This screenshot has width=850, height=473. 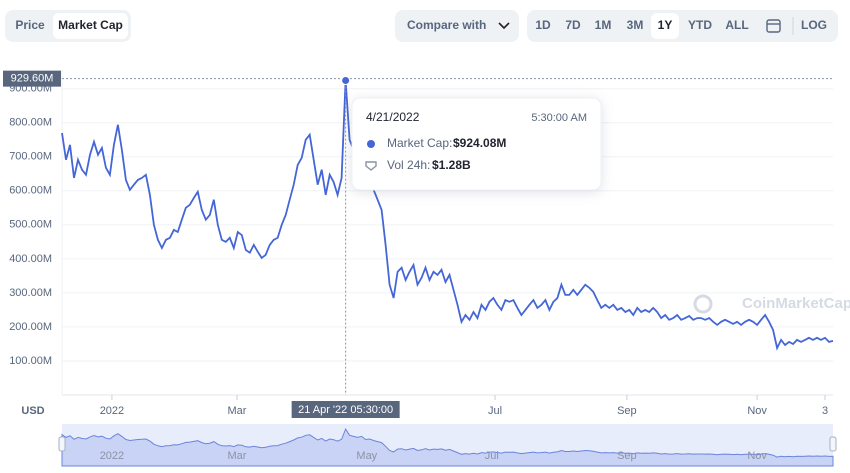 I want to click on chevron, so click(x=504, y=26).